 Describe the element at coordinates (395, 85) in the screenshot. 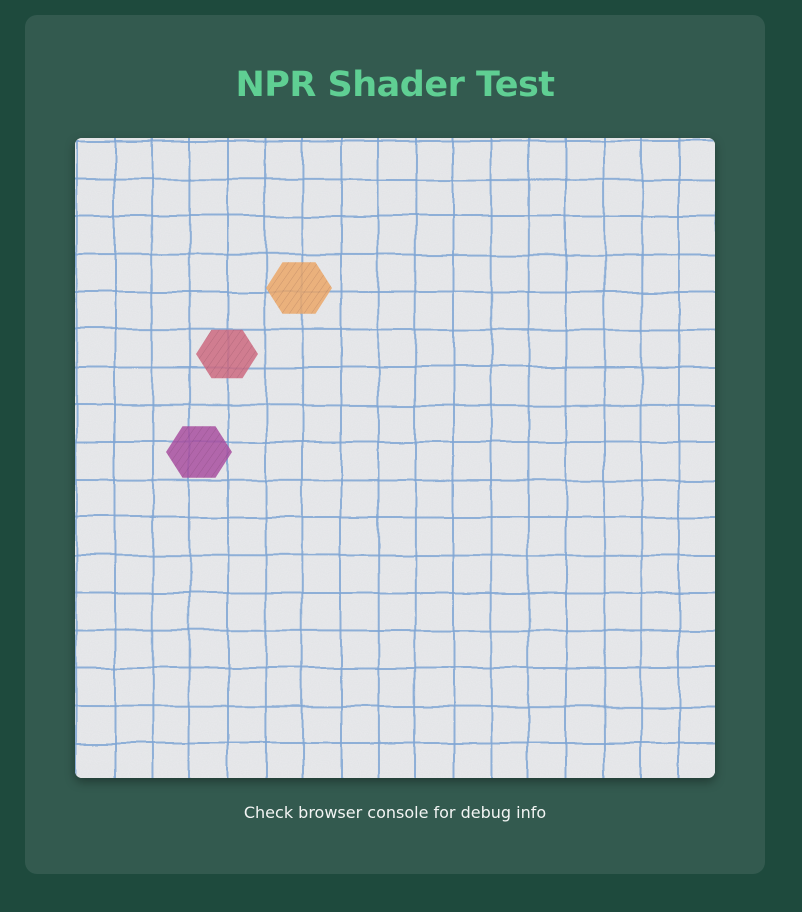

I see `page-title: NPR Shader Test` at that location.